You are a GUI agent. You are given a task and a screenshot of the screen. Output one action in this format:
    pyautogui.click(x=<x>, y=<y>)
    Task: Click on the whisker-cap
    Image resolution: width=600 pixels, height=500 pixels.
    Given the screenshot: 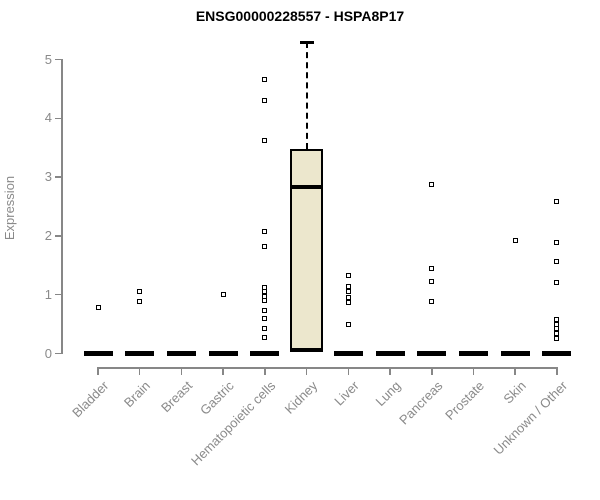 What is the action you would take?
    pyautogui.click(x=306, y=42)
    